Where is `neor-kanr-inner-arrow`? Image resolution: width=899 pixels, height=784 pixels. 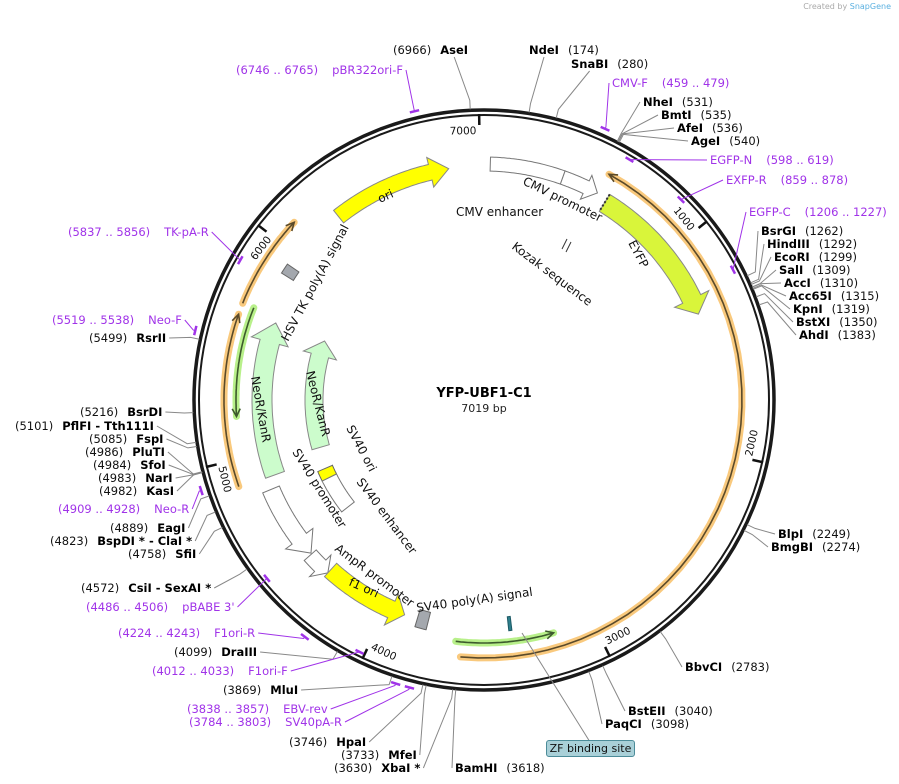
neor-kanr-inner-arrow is located at coordinates (319, 395).